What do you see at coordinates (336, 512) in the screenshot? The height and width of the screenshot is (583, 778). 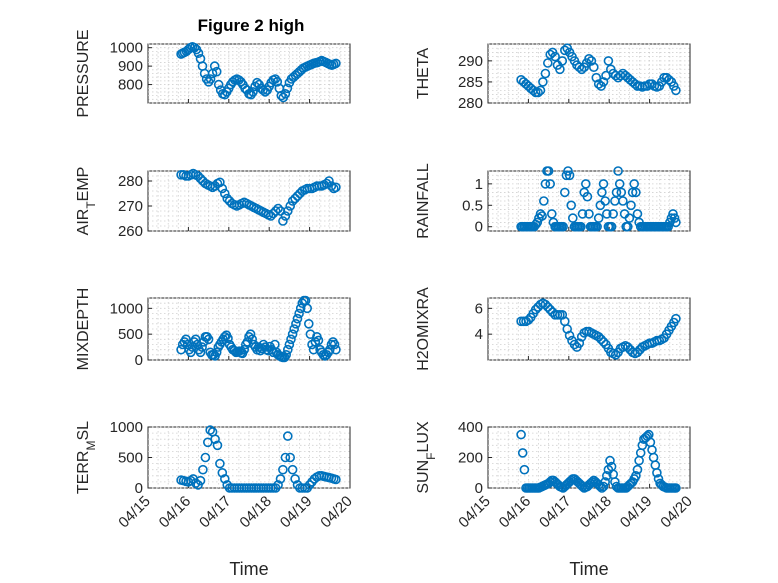 I see `x-tick-label: 04/20` at bounding box center [336, 512].